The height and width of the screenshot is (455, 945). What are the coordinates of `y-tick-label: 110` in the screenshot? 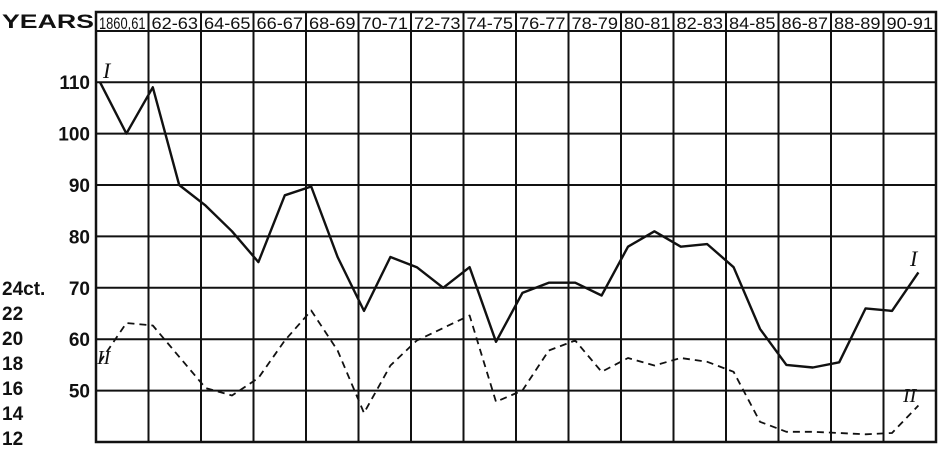 It's located at (74, 83).